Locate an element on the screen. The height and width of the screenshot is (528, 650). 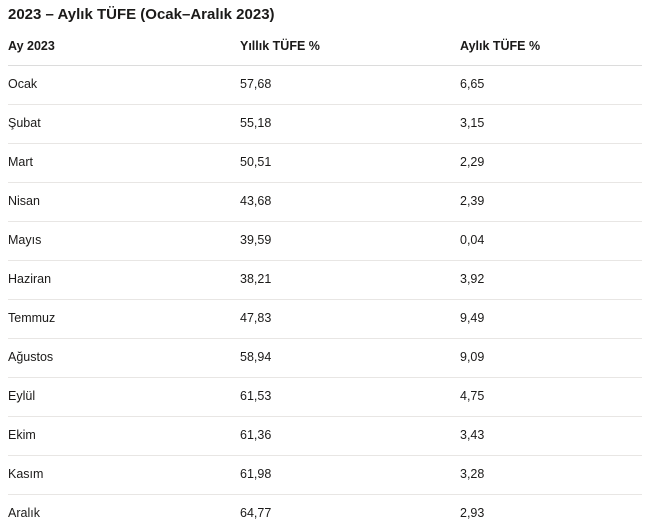
month-cell: Mart is located at coordinates (124, 163).